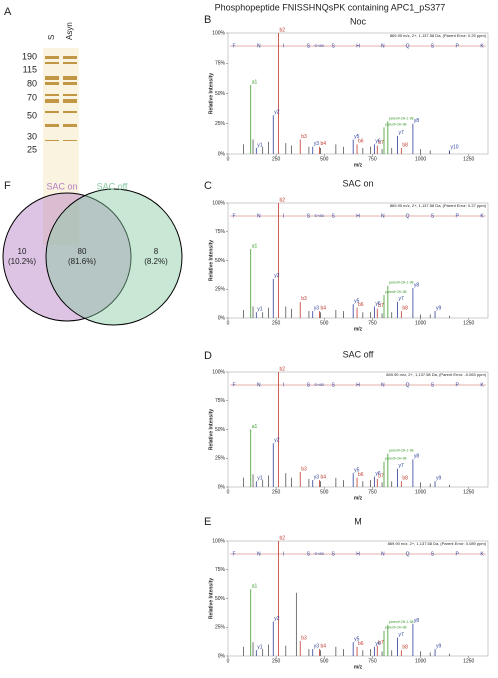 Image resolution: width=498 pixels, height=678 pixels. What do you see at coordinates (208, 186) in the screenshot?
I see `panel-letter: C` at bounding box center [208, 186].